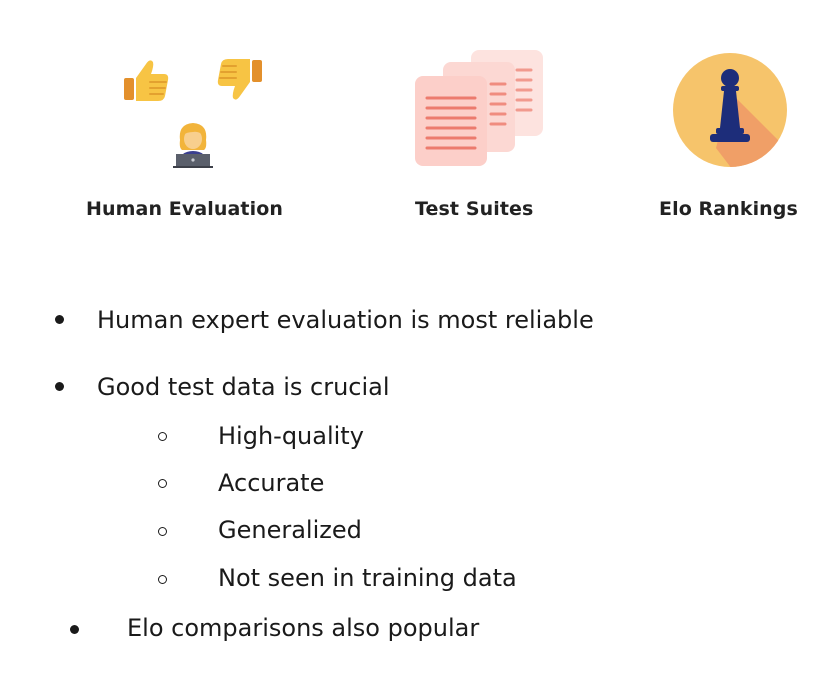  Describe the element at coordinates (291, 436) in the screenshot. I see `sub-bullet-high-quality: High-quality` at that location.